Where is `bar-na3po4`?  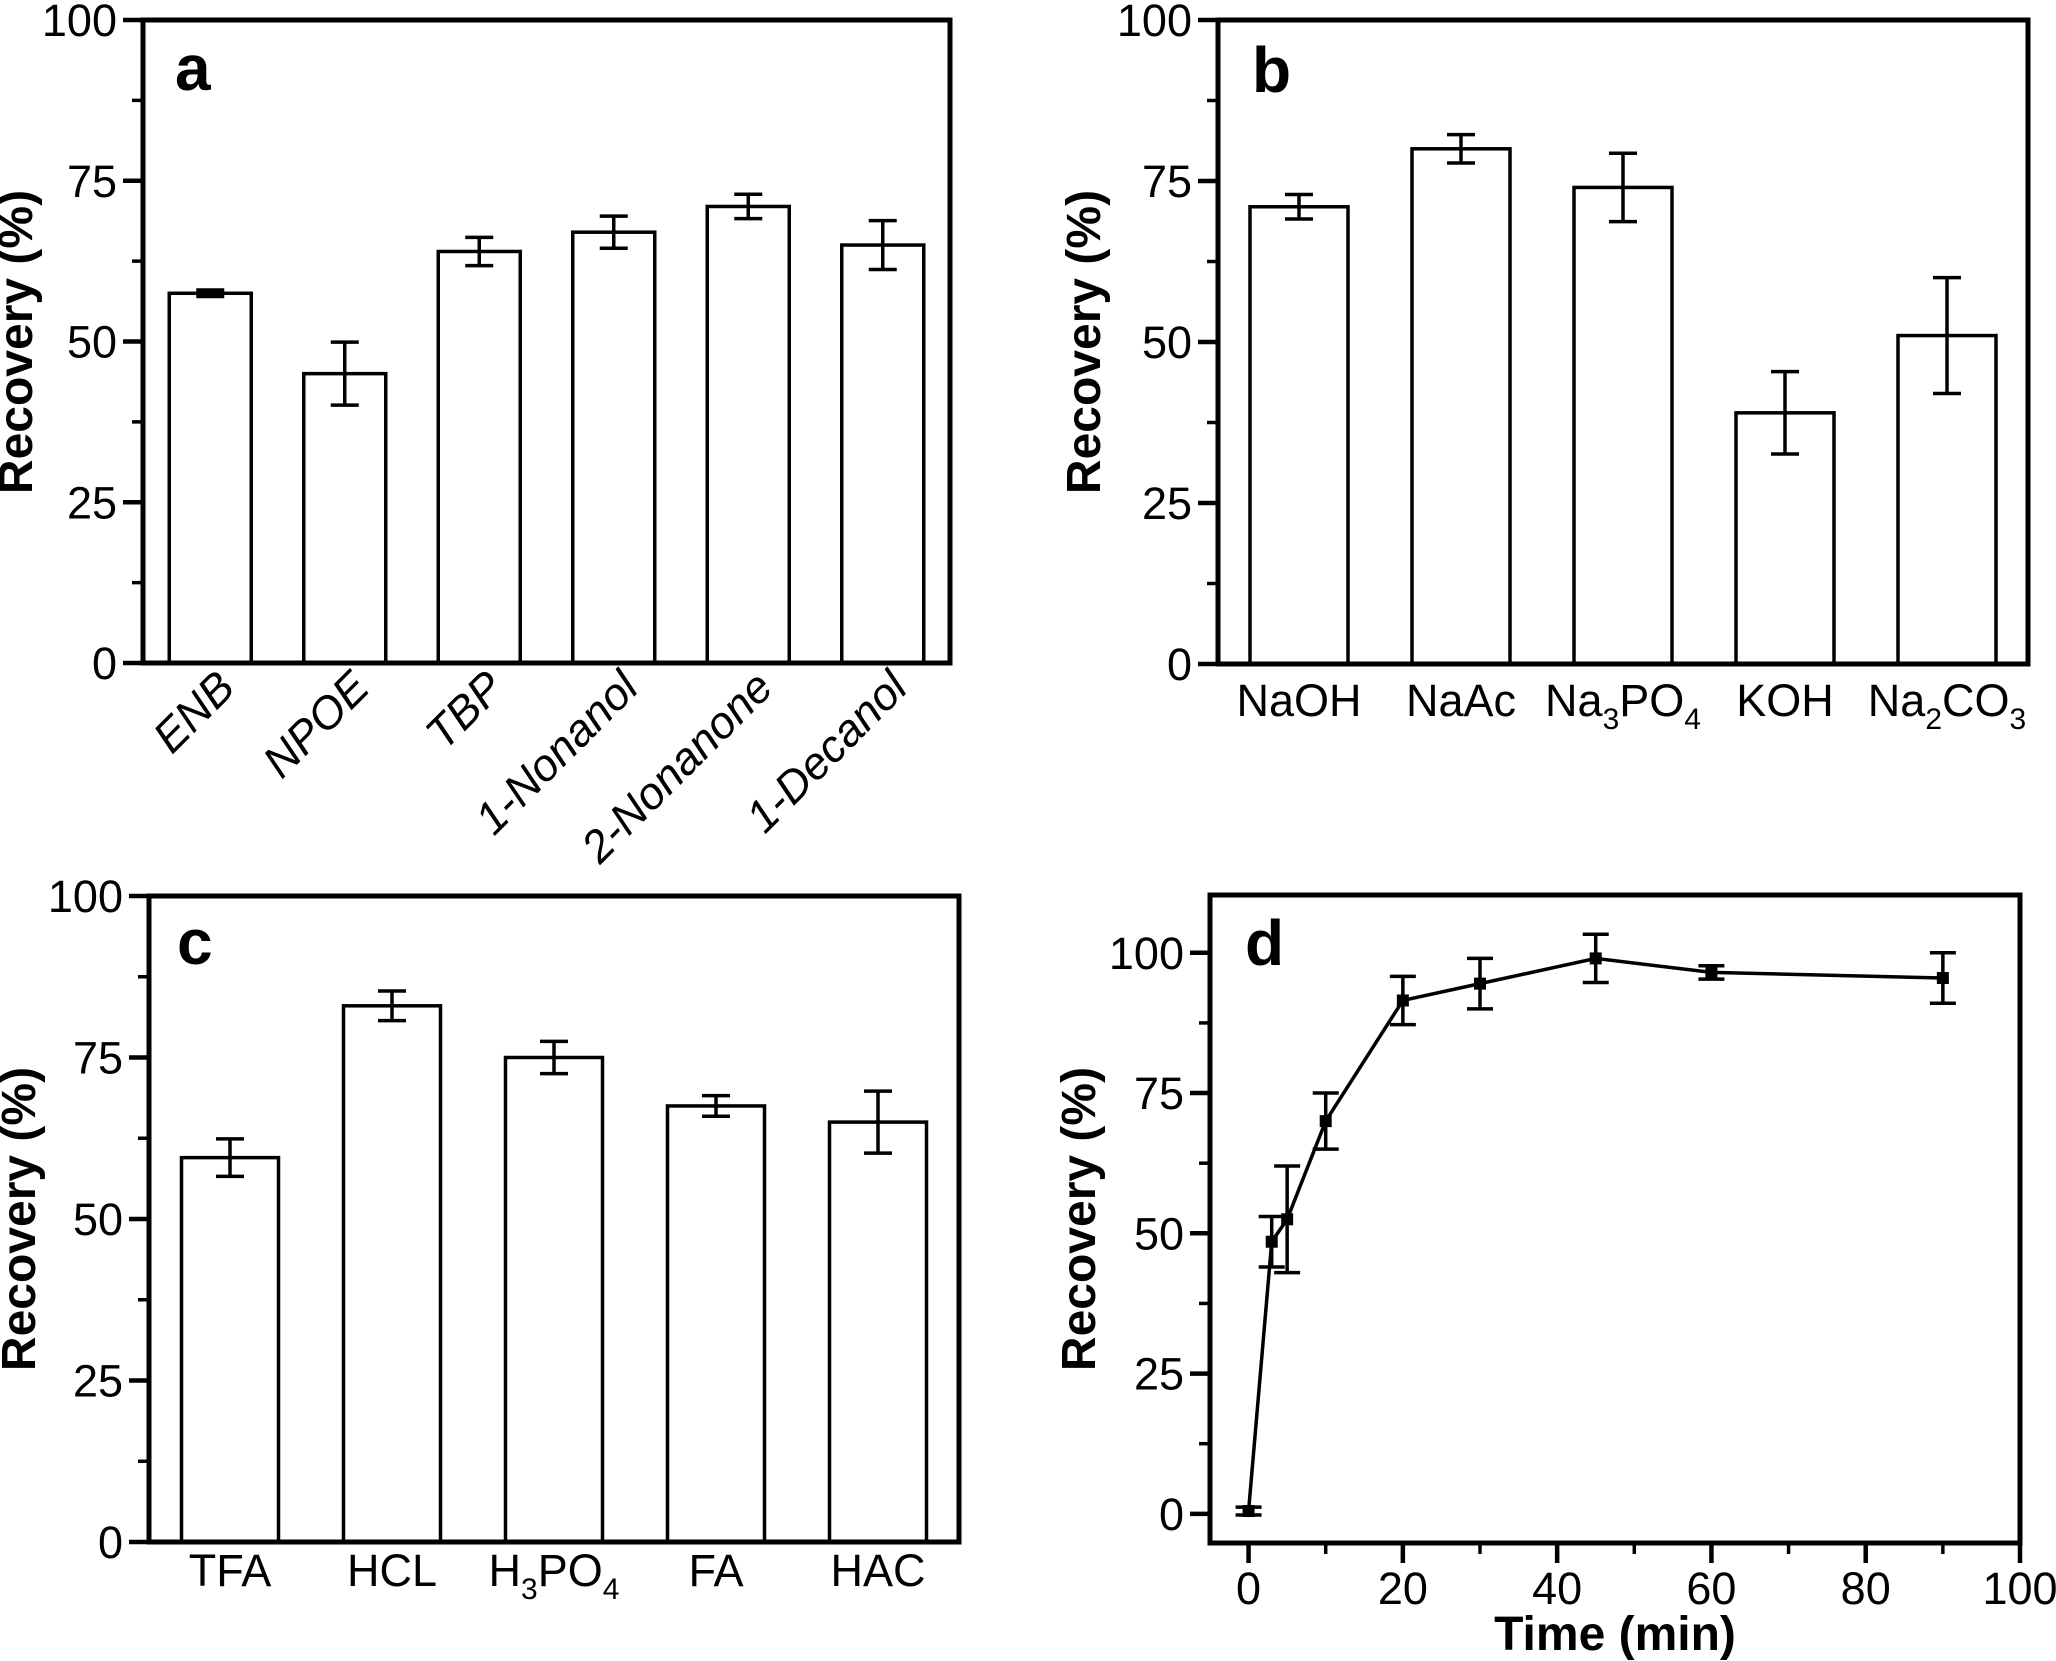 bar-na3po4 is located at coordinates (1623, 425).